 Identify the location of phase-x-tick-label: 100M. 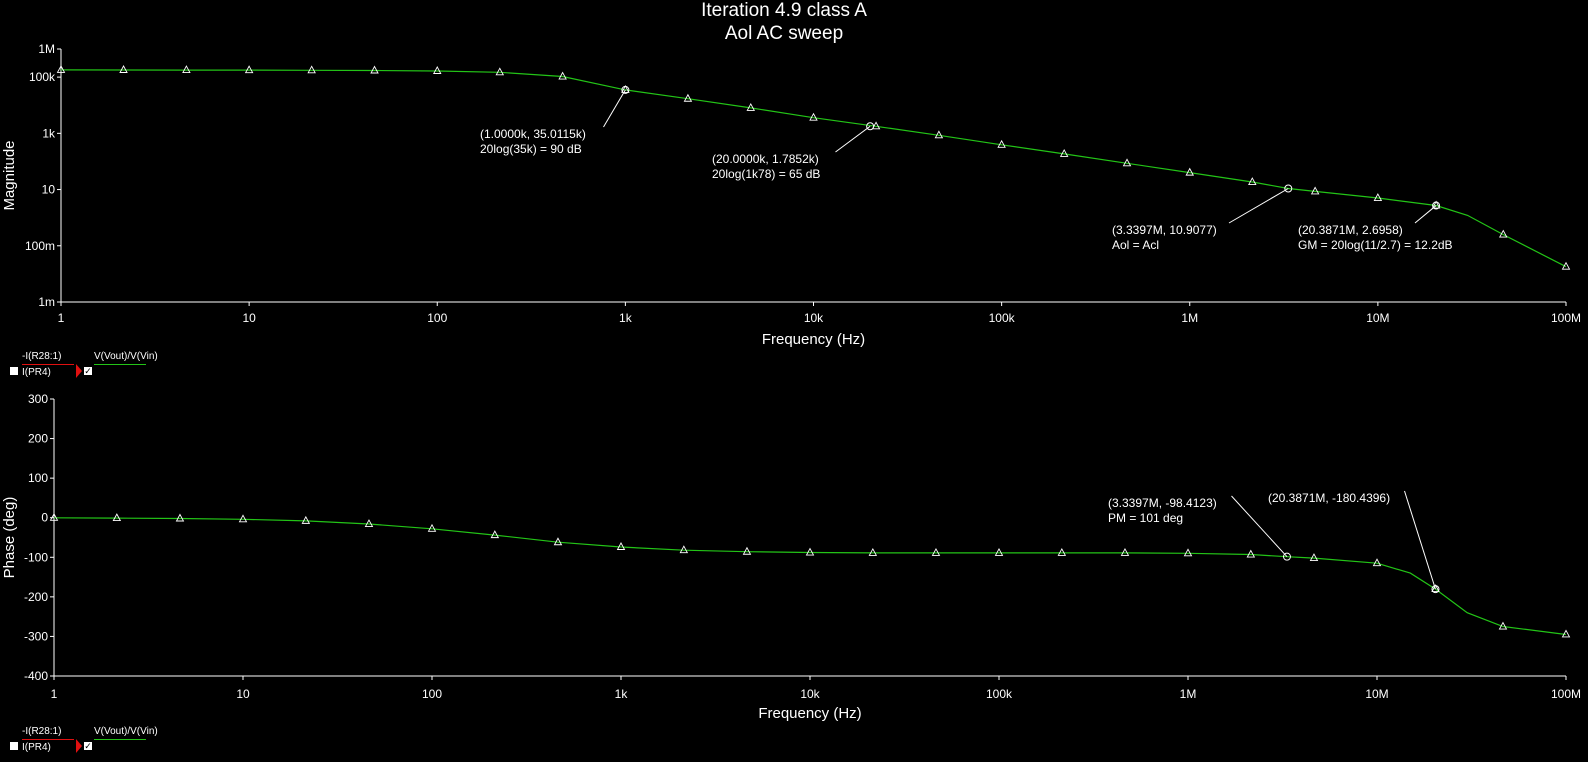
(1566, 694).